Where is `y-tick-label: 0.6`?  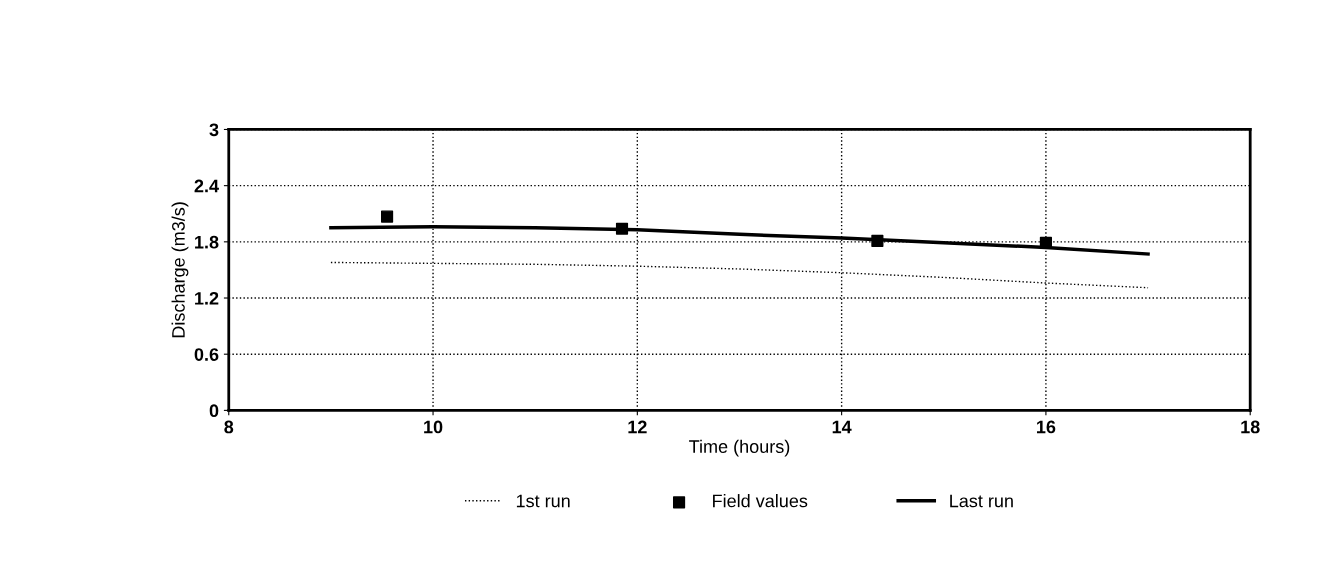 y-tick-label: 0.6 is located at coordinates (206, 354).